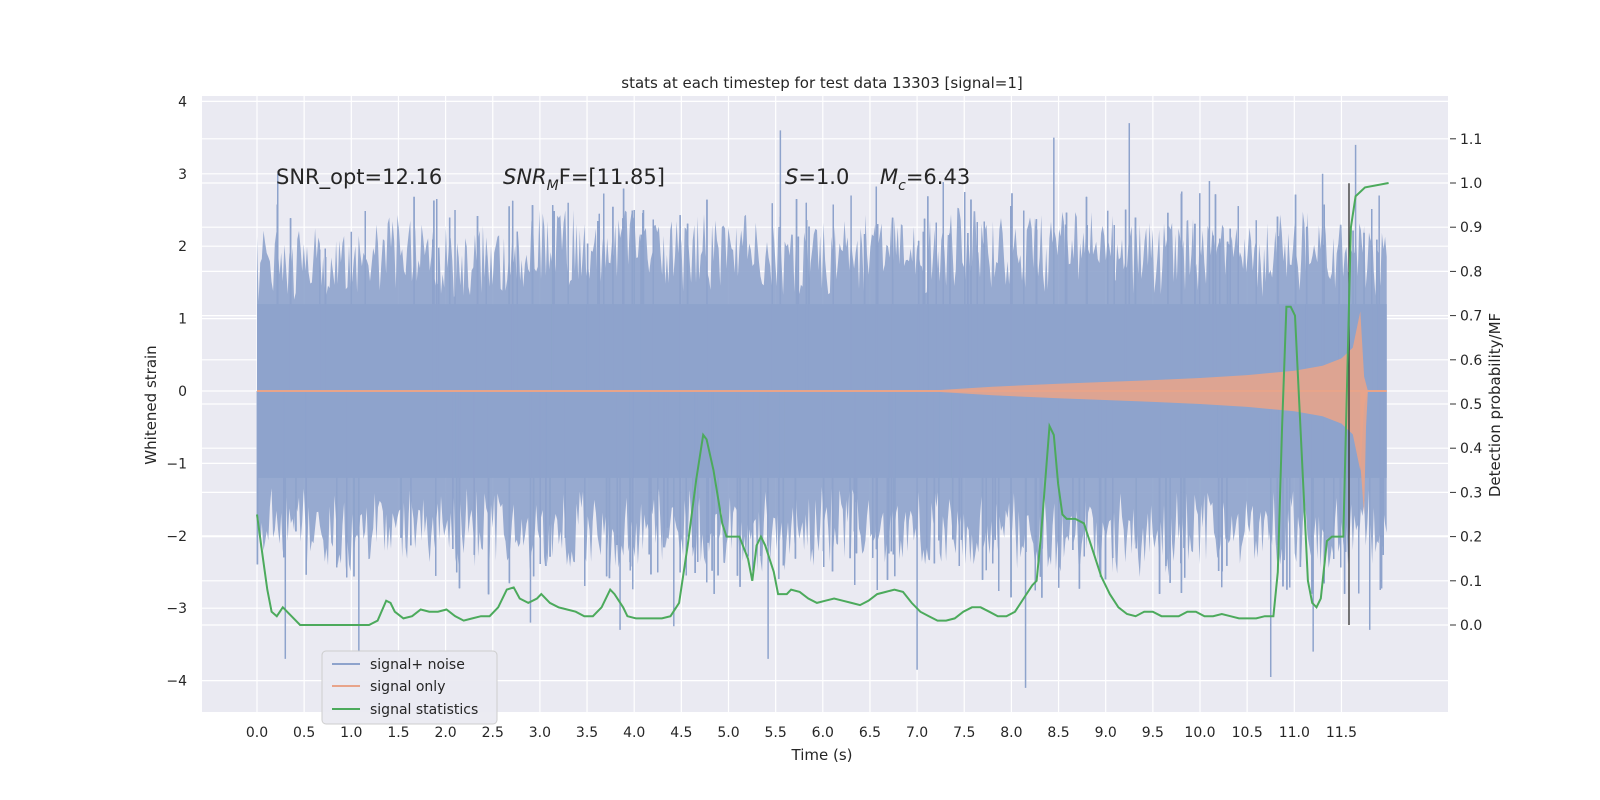 This screenshot has height=800, width=1600. I want to click on signal-chirp-tail, so click(1364, 453).